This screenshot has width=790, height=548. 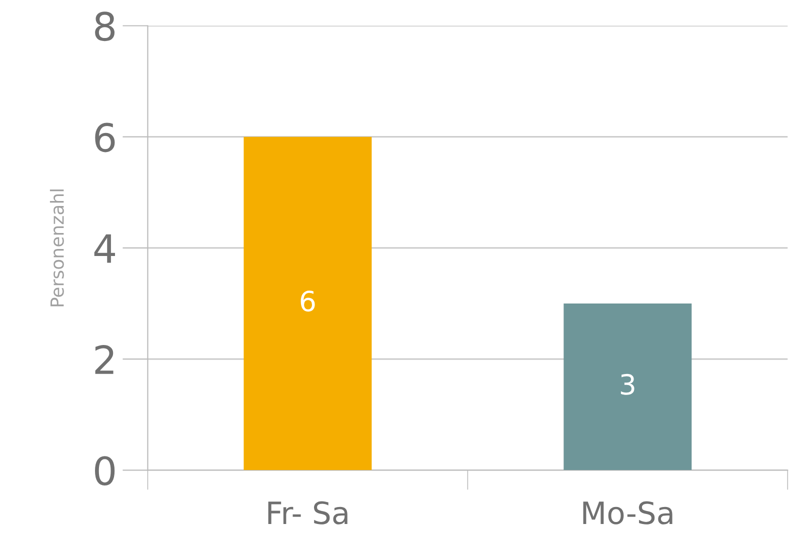 What do you see at coordinates (627, 512) in the screenshot?
I see `x-tick-label: Mo-Sa` at bounding box center [627, 512].